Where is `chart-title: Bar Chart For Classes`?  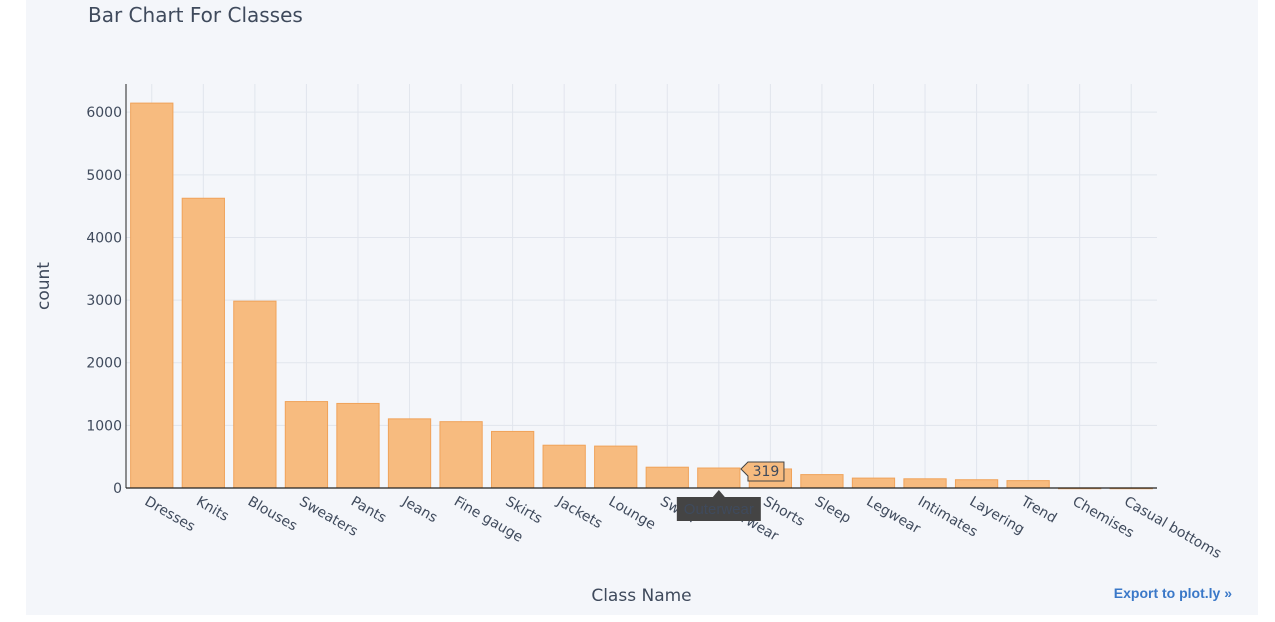
chart-title: Bar Chart For Classes is located at coordinates (195, 15).